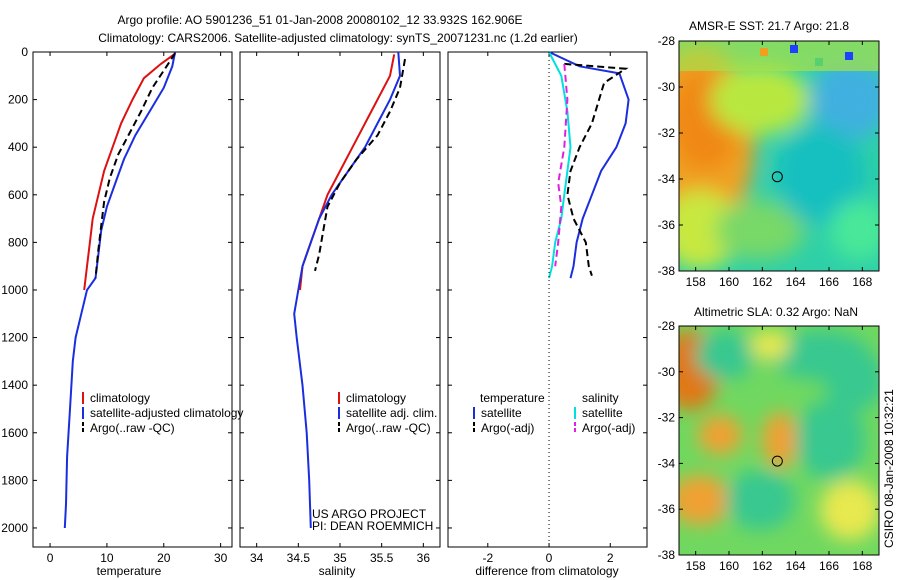  I want to click on series-line-climatology, so click(129, 172).